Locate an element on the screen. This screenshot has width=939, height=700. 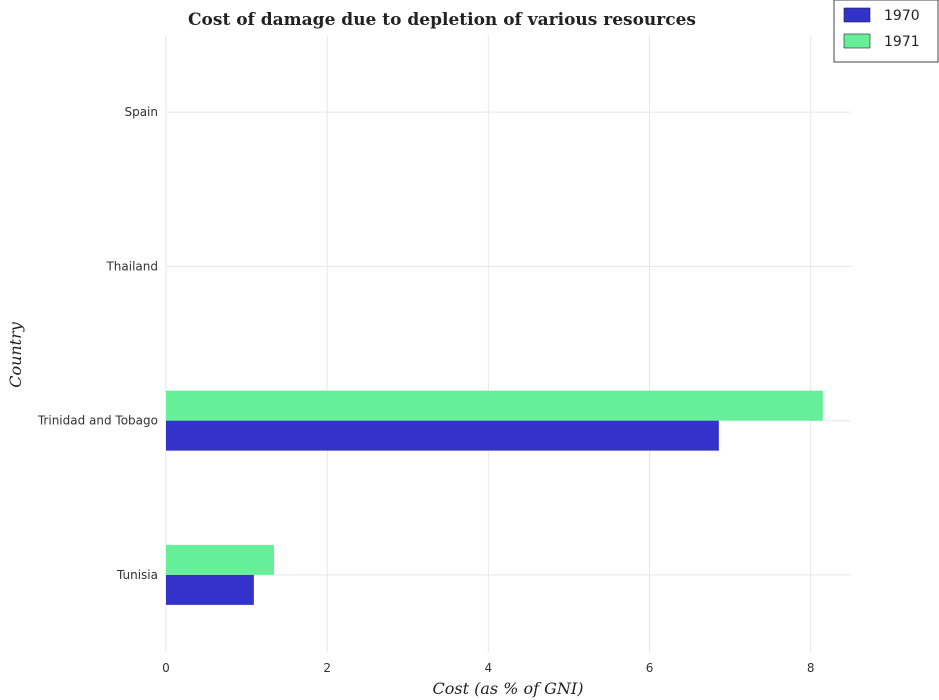
y-axis-ticks: Spain Thailand Trinidad and Tobago Tunisia is located at coordinates (97, 343).